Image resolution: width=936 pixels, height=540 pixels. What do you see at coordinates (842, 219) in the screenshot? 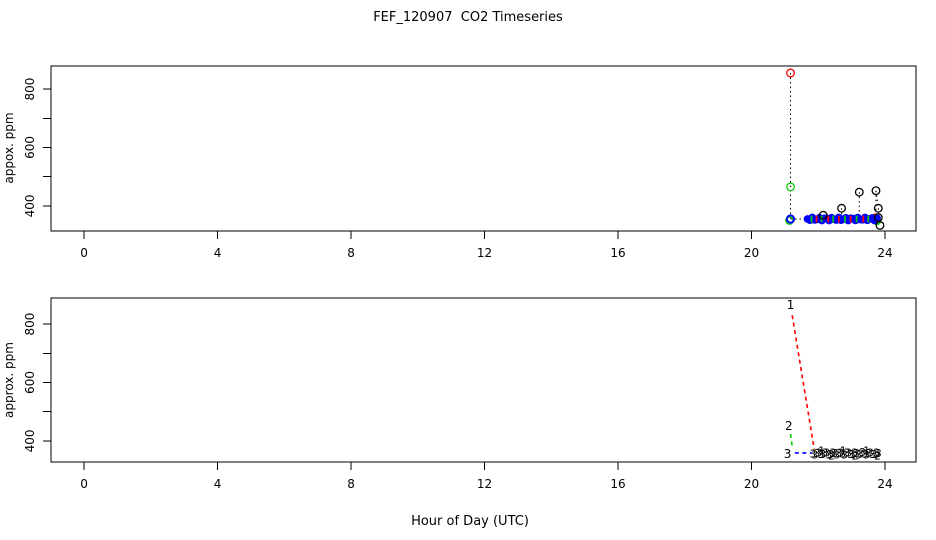
I see `dense-band` at bounding box center [842, 219].